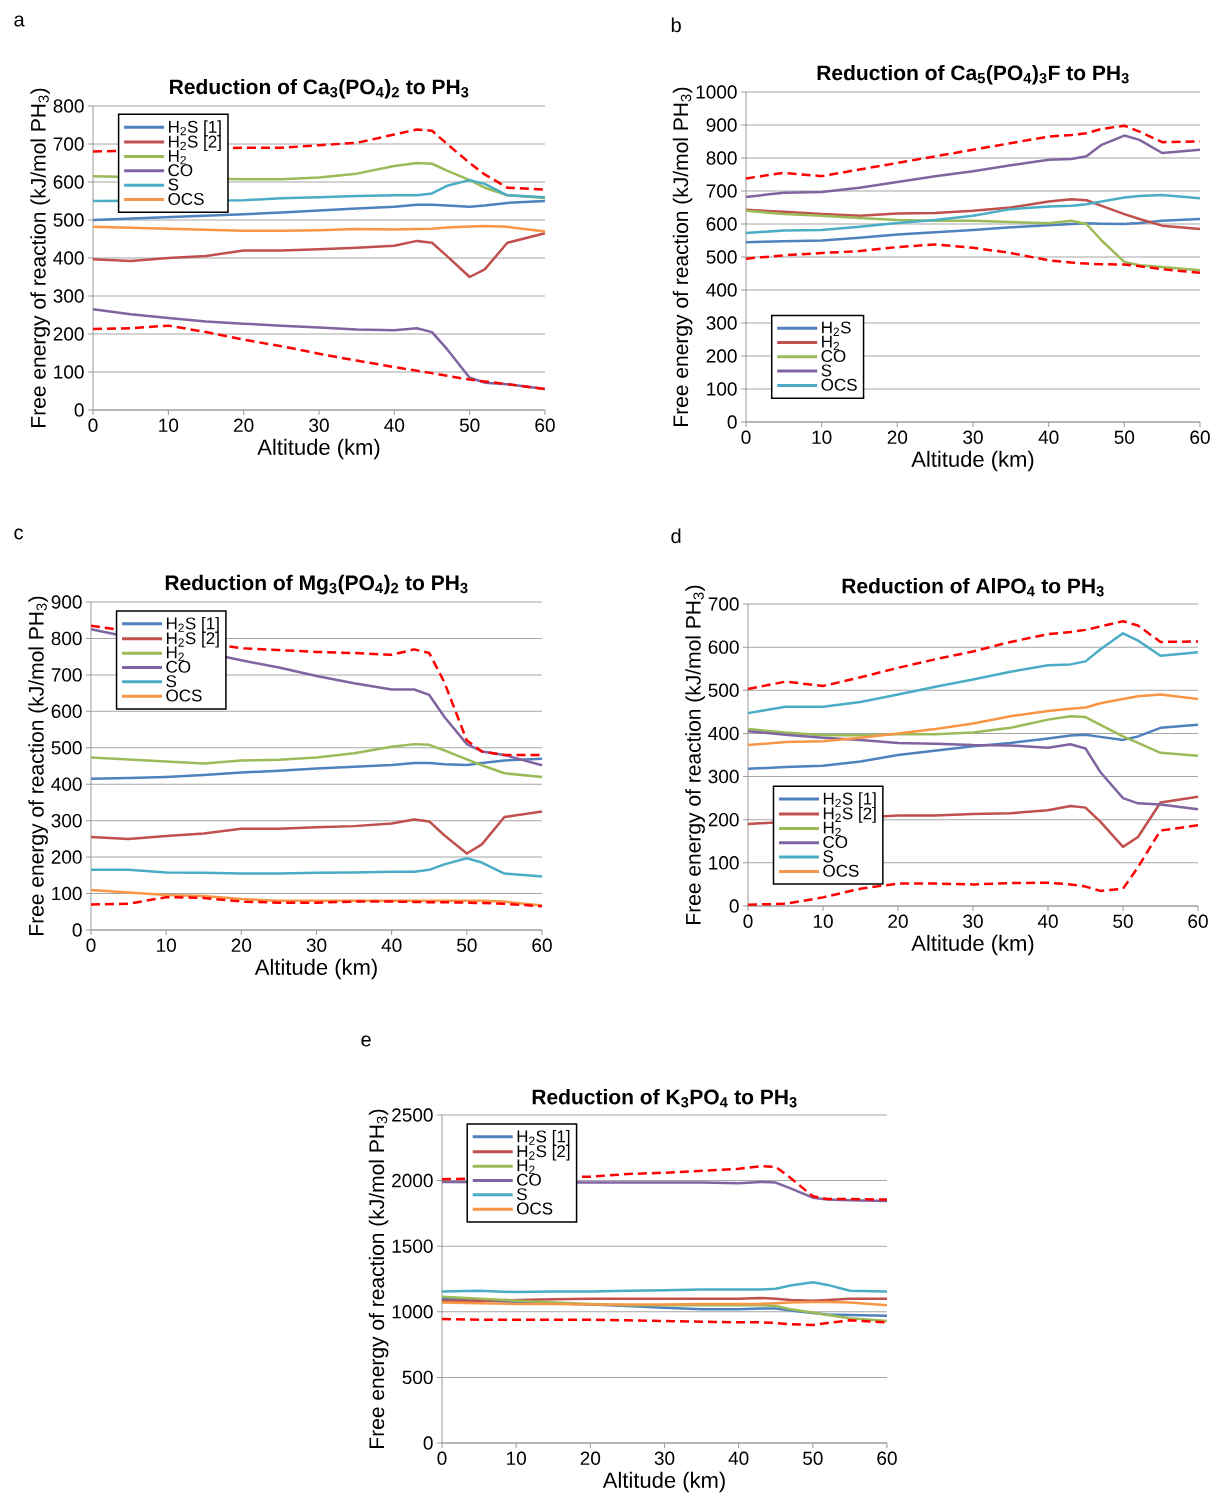  I want to click on chart-title: Reduction of AlPO$_{4}$ to PH$_{3}$, so click(973, 587).